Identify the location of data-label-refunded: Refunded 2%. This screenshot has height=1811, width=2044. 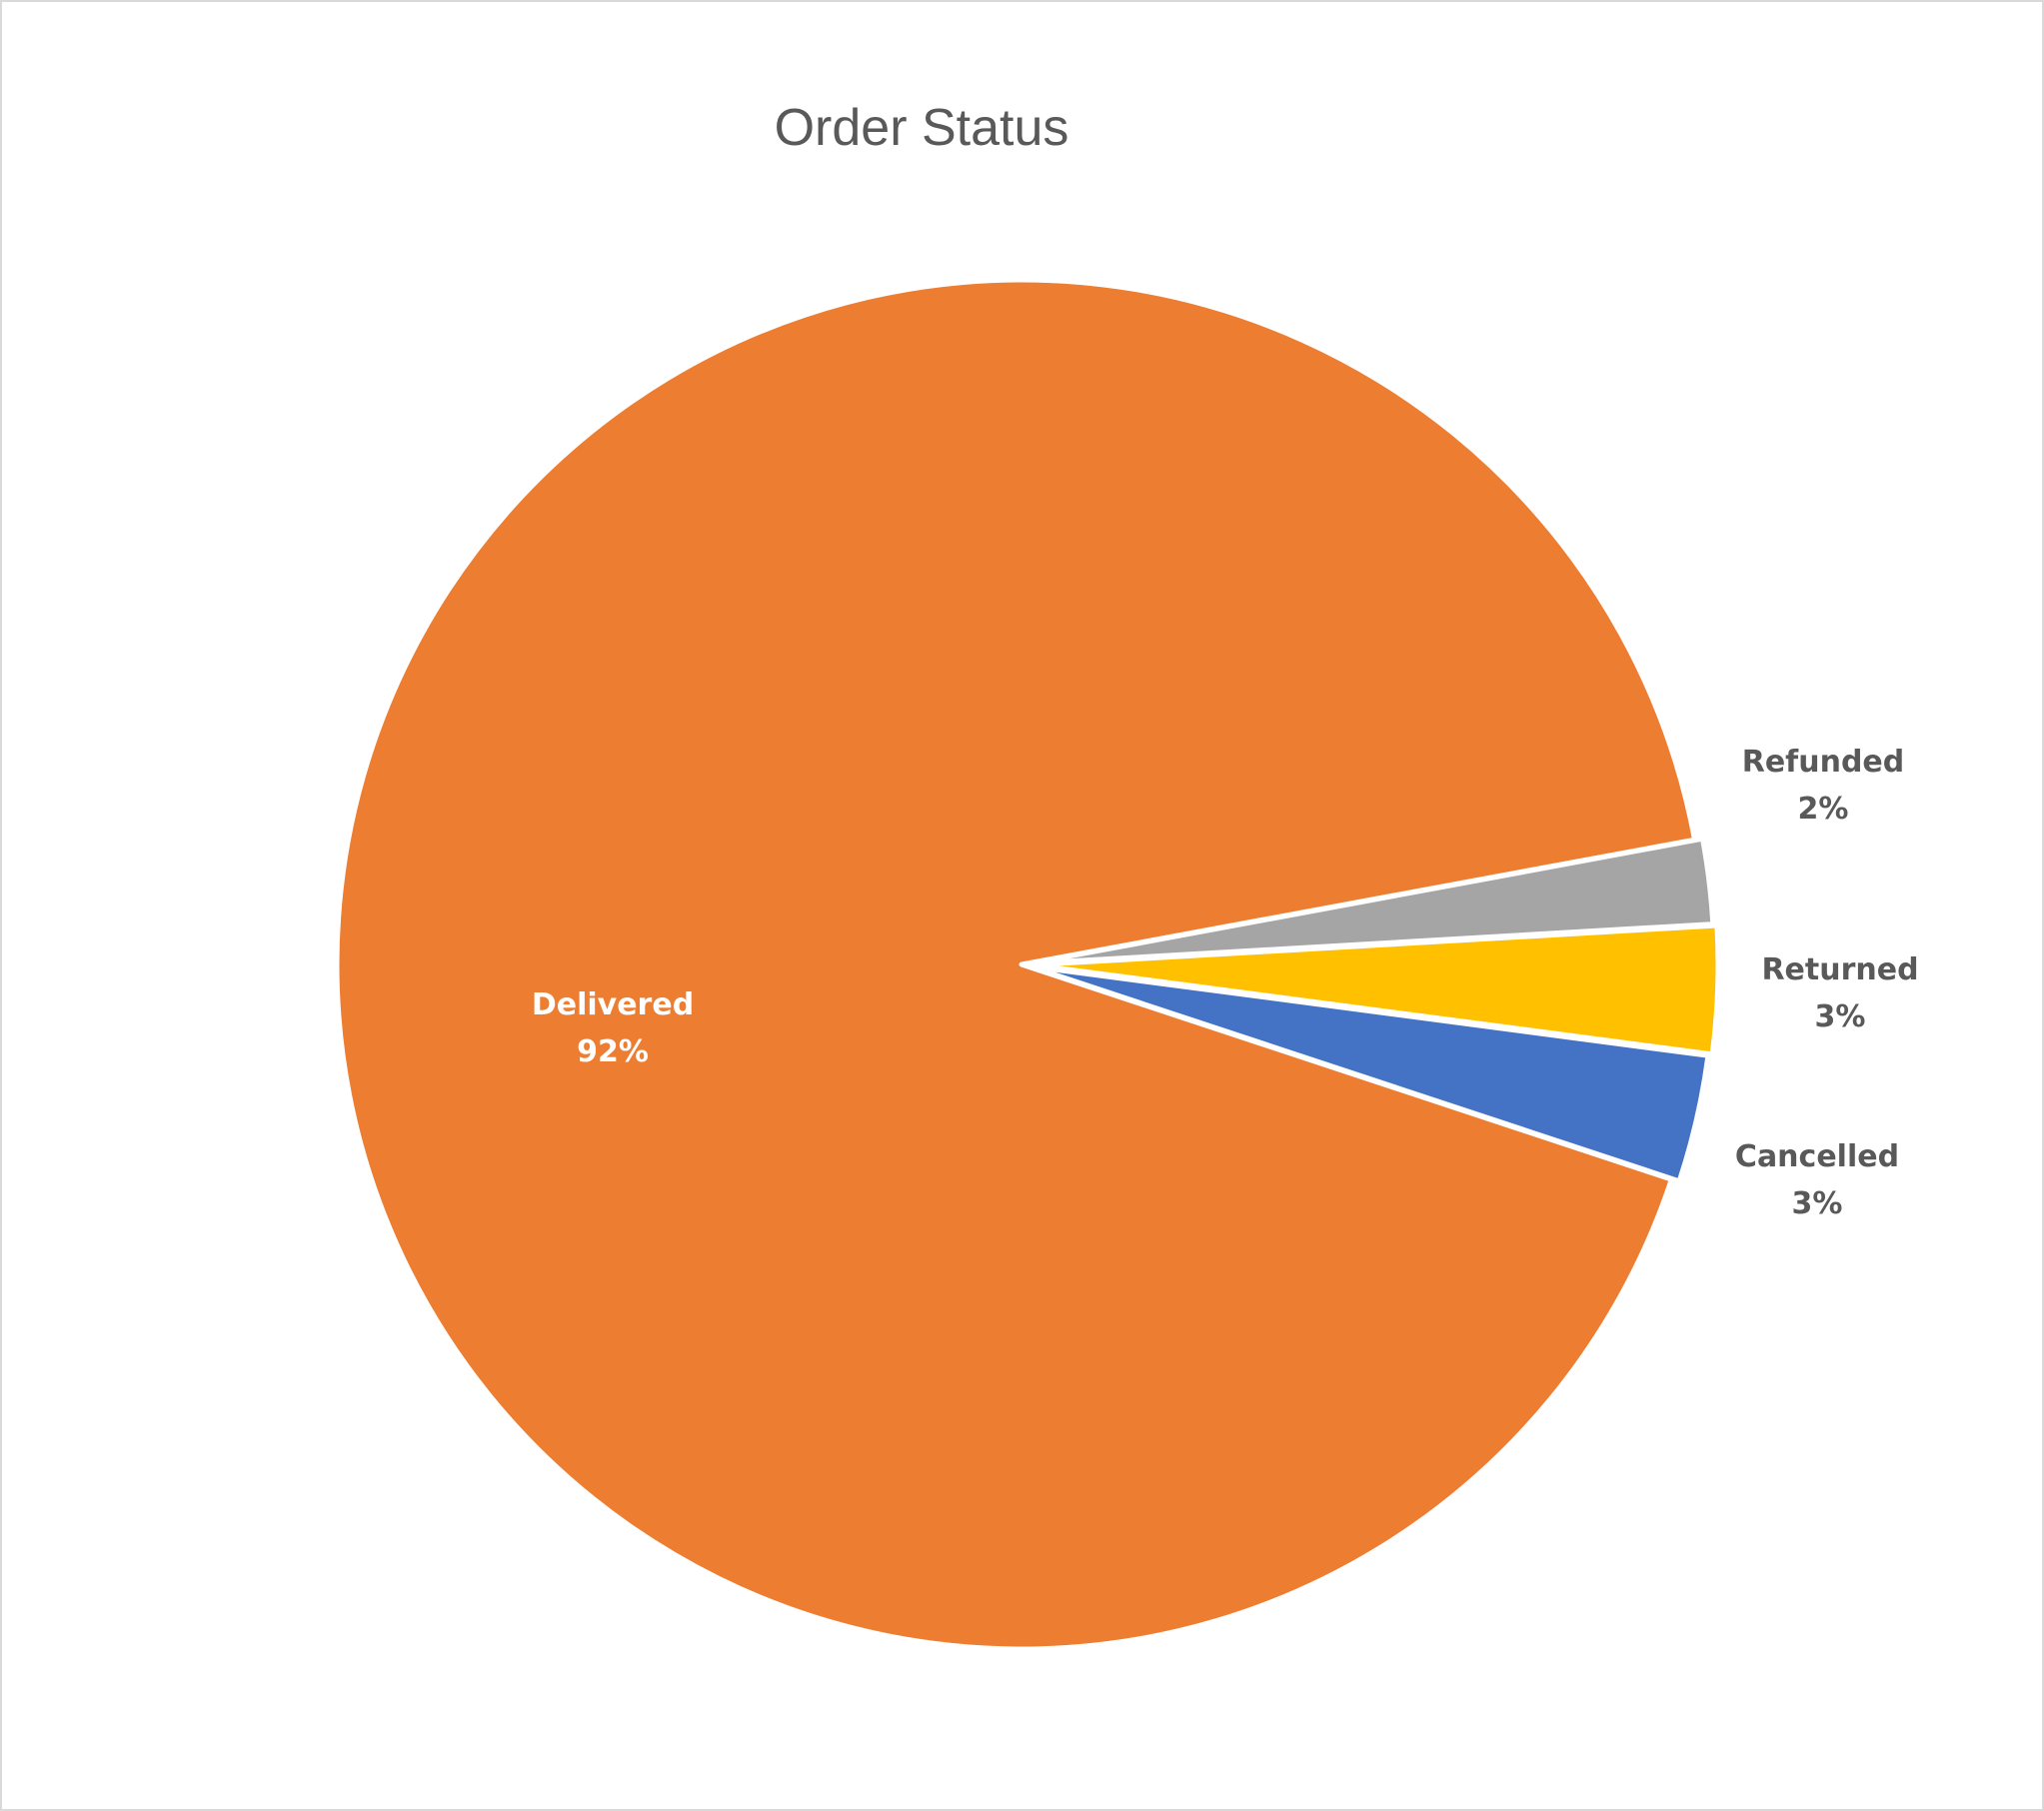
(1823, 786).